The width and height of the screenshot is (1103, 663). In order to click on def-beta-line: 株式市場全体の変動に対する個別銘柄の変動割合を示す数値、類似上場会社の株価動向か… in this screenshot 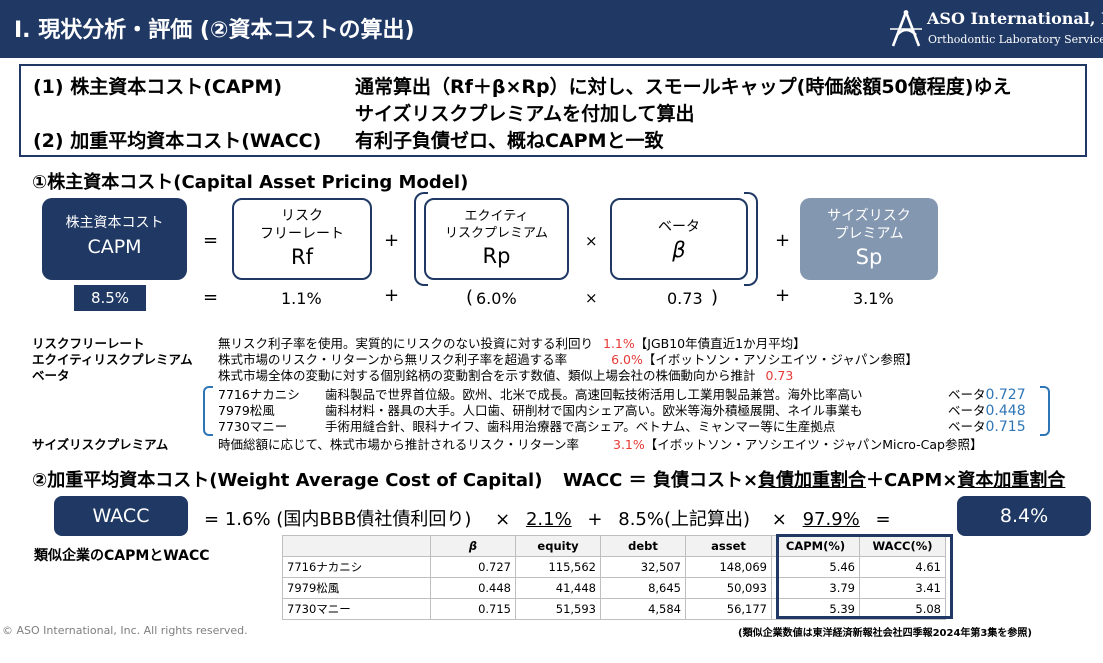, I will do `click(505, 376)`.